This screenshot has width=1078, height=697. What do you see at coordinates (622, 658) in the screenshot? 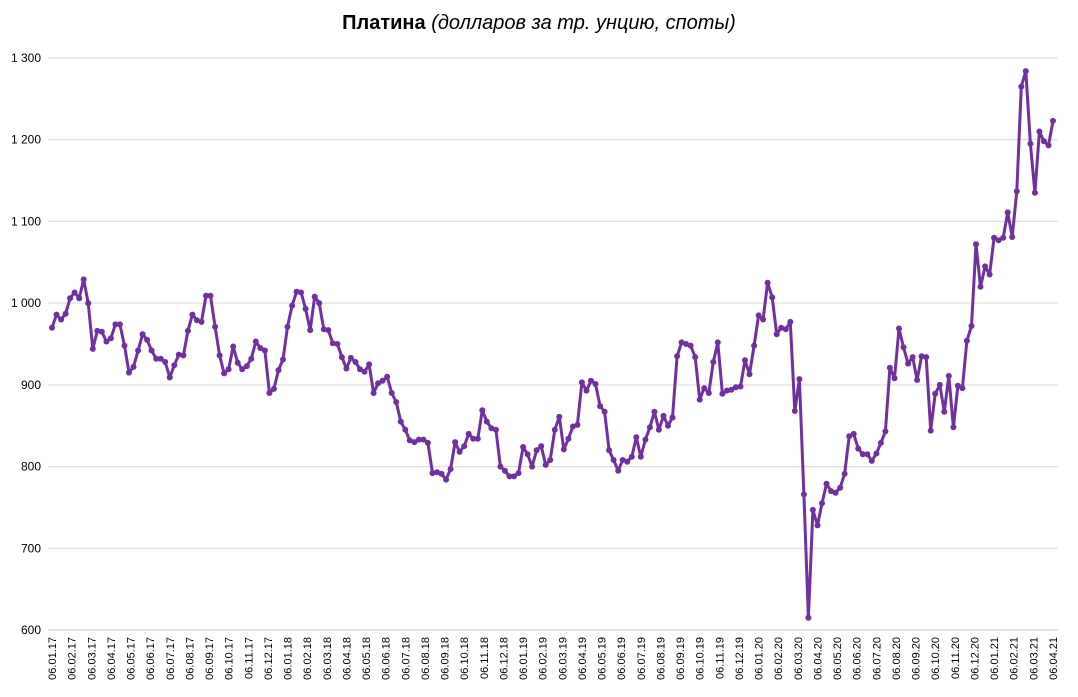
I see `x-tick-label: 06.06.19` at bounding box center [622, 658].